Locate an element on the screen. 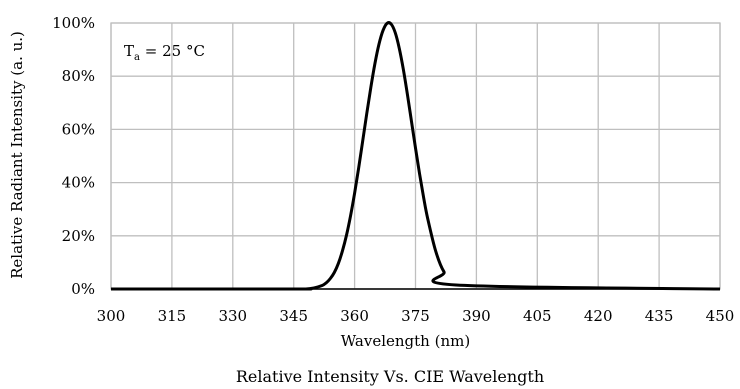 This screenshot has width=740, height=389. y-tick-label: 40% is located at coordinates (78, 183).